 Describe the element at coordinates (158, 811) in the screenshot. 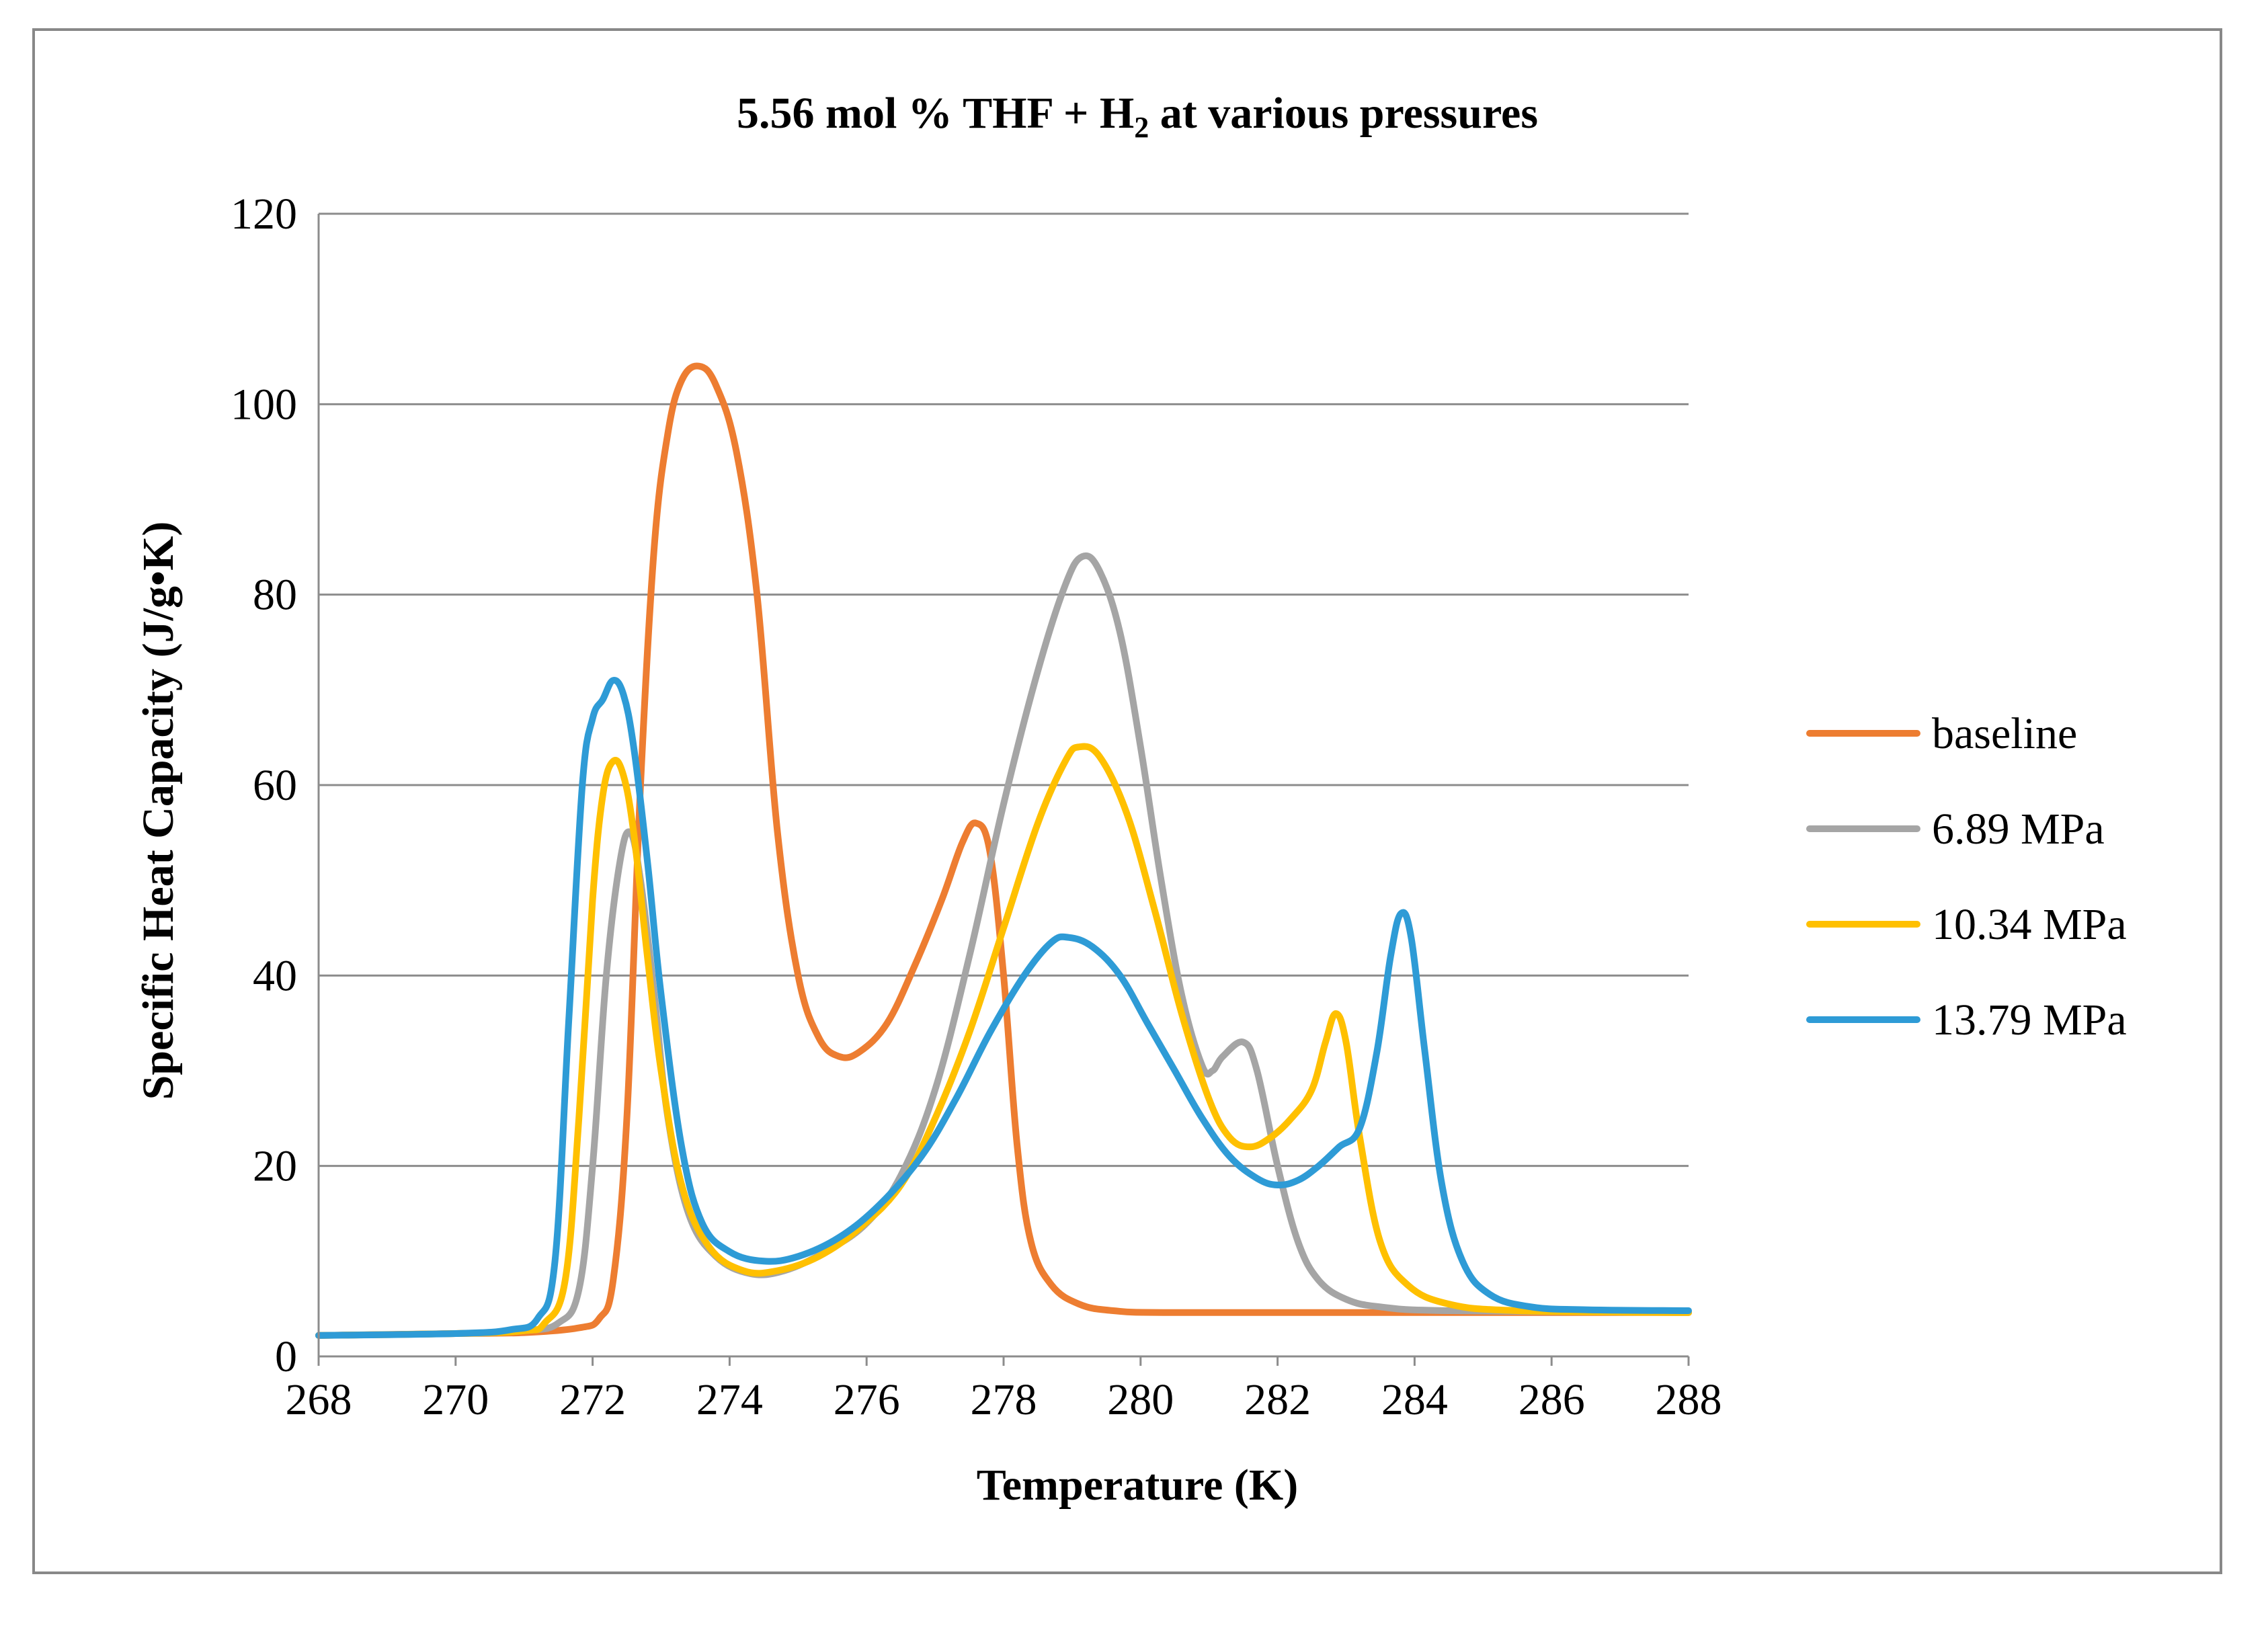

I see `y-axis-title: Specific Heat Capacity (J/g•K)` at that location.